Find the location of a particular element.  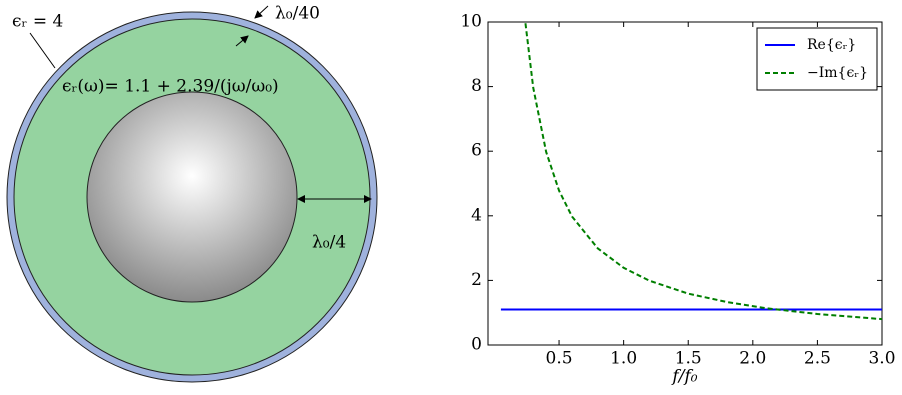

y-tick-label: 8 is located at coordinates (476, 86).